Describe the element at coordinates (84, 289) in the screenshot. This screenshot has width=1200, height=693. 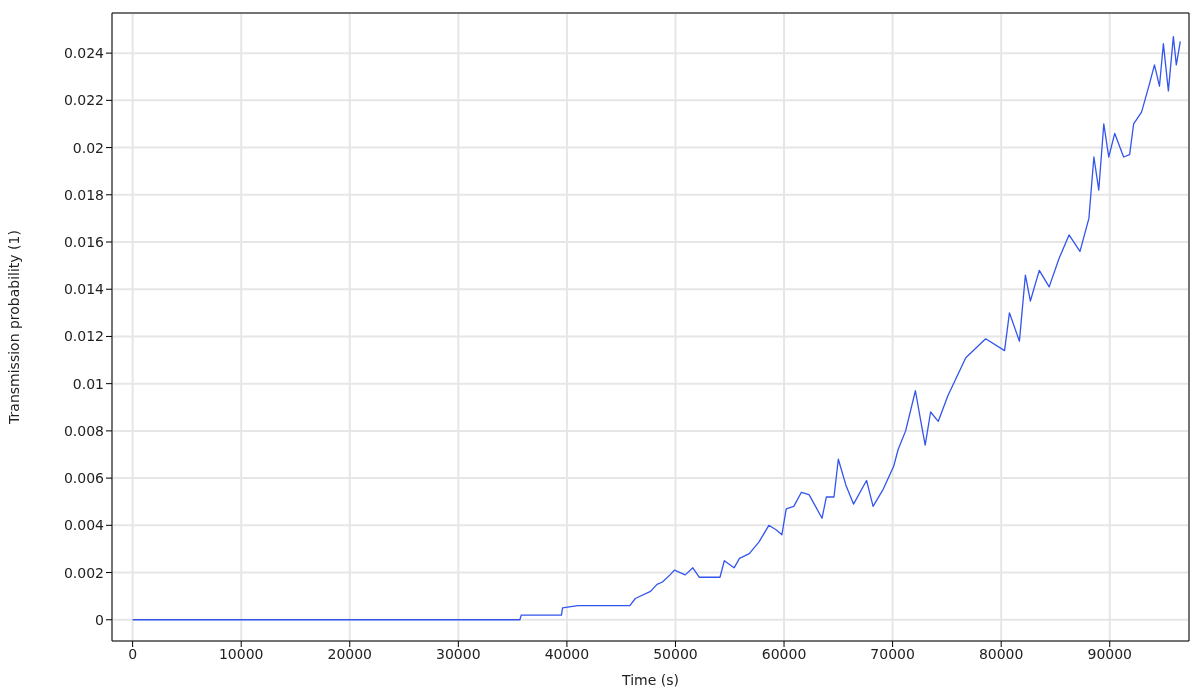
I see `y-tick-label: 0.014` at that location.